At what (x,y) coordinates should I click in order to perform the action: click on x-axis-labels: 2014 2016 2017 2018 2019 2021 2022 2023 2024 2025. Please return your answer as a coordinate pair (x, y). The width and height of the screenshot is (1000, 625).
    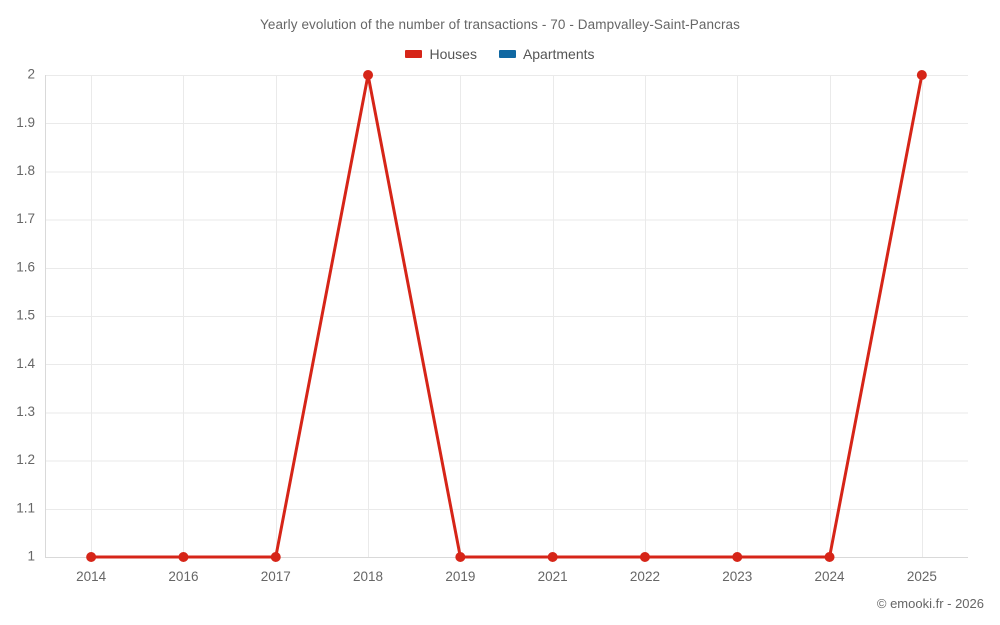
    Looking at the image, I should click on (506, 576).